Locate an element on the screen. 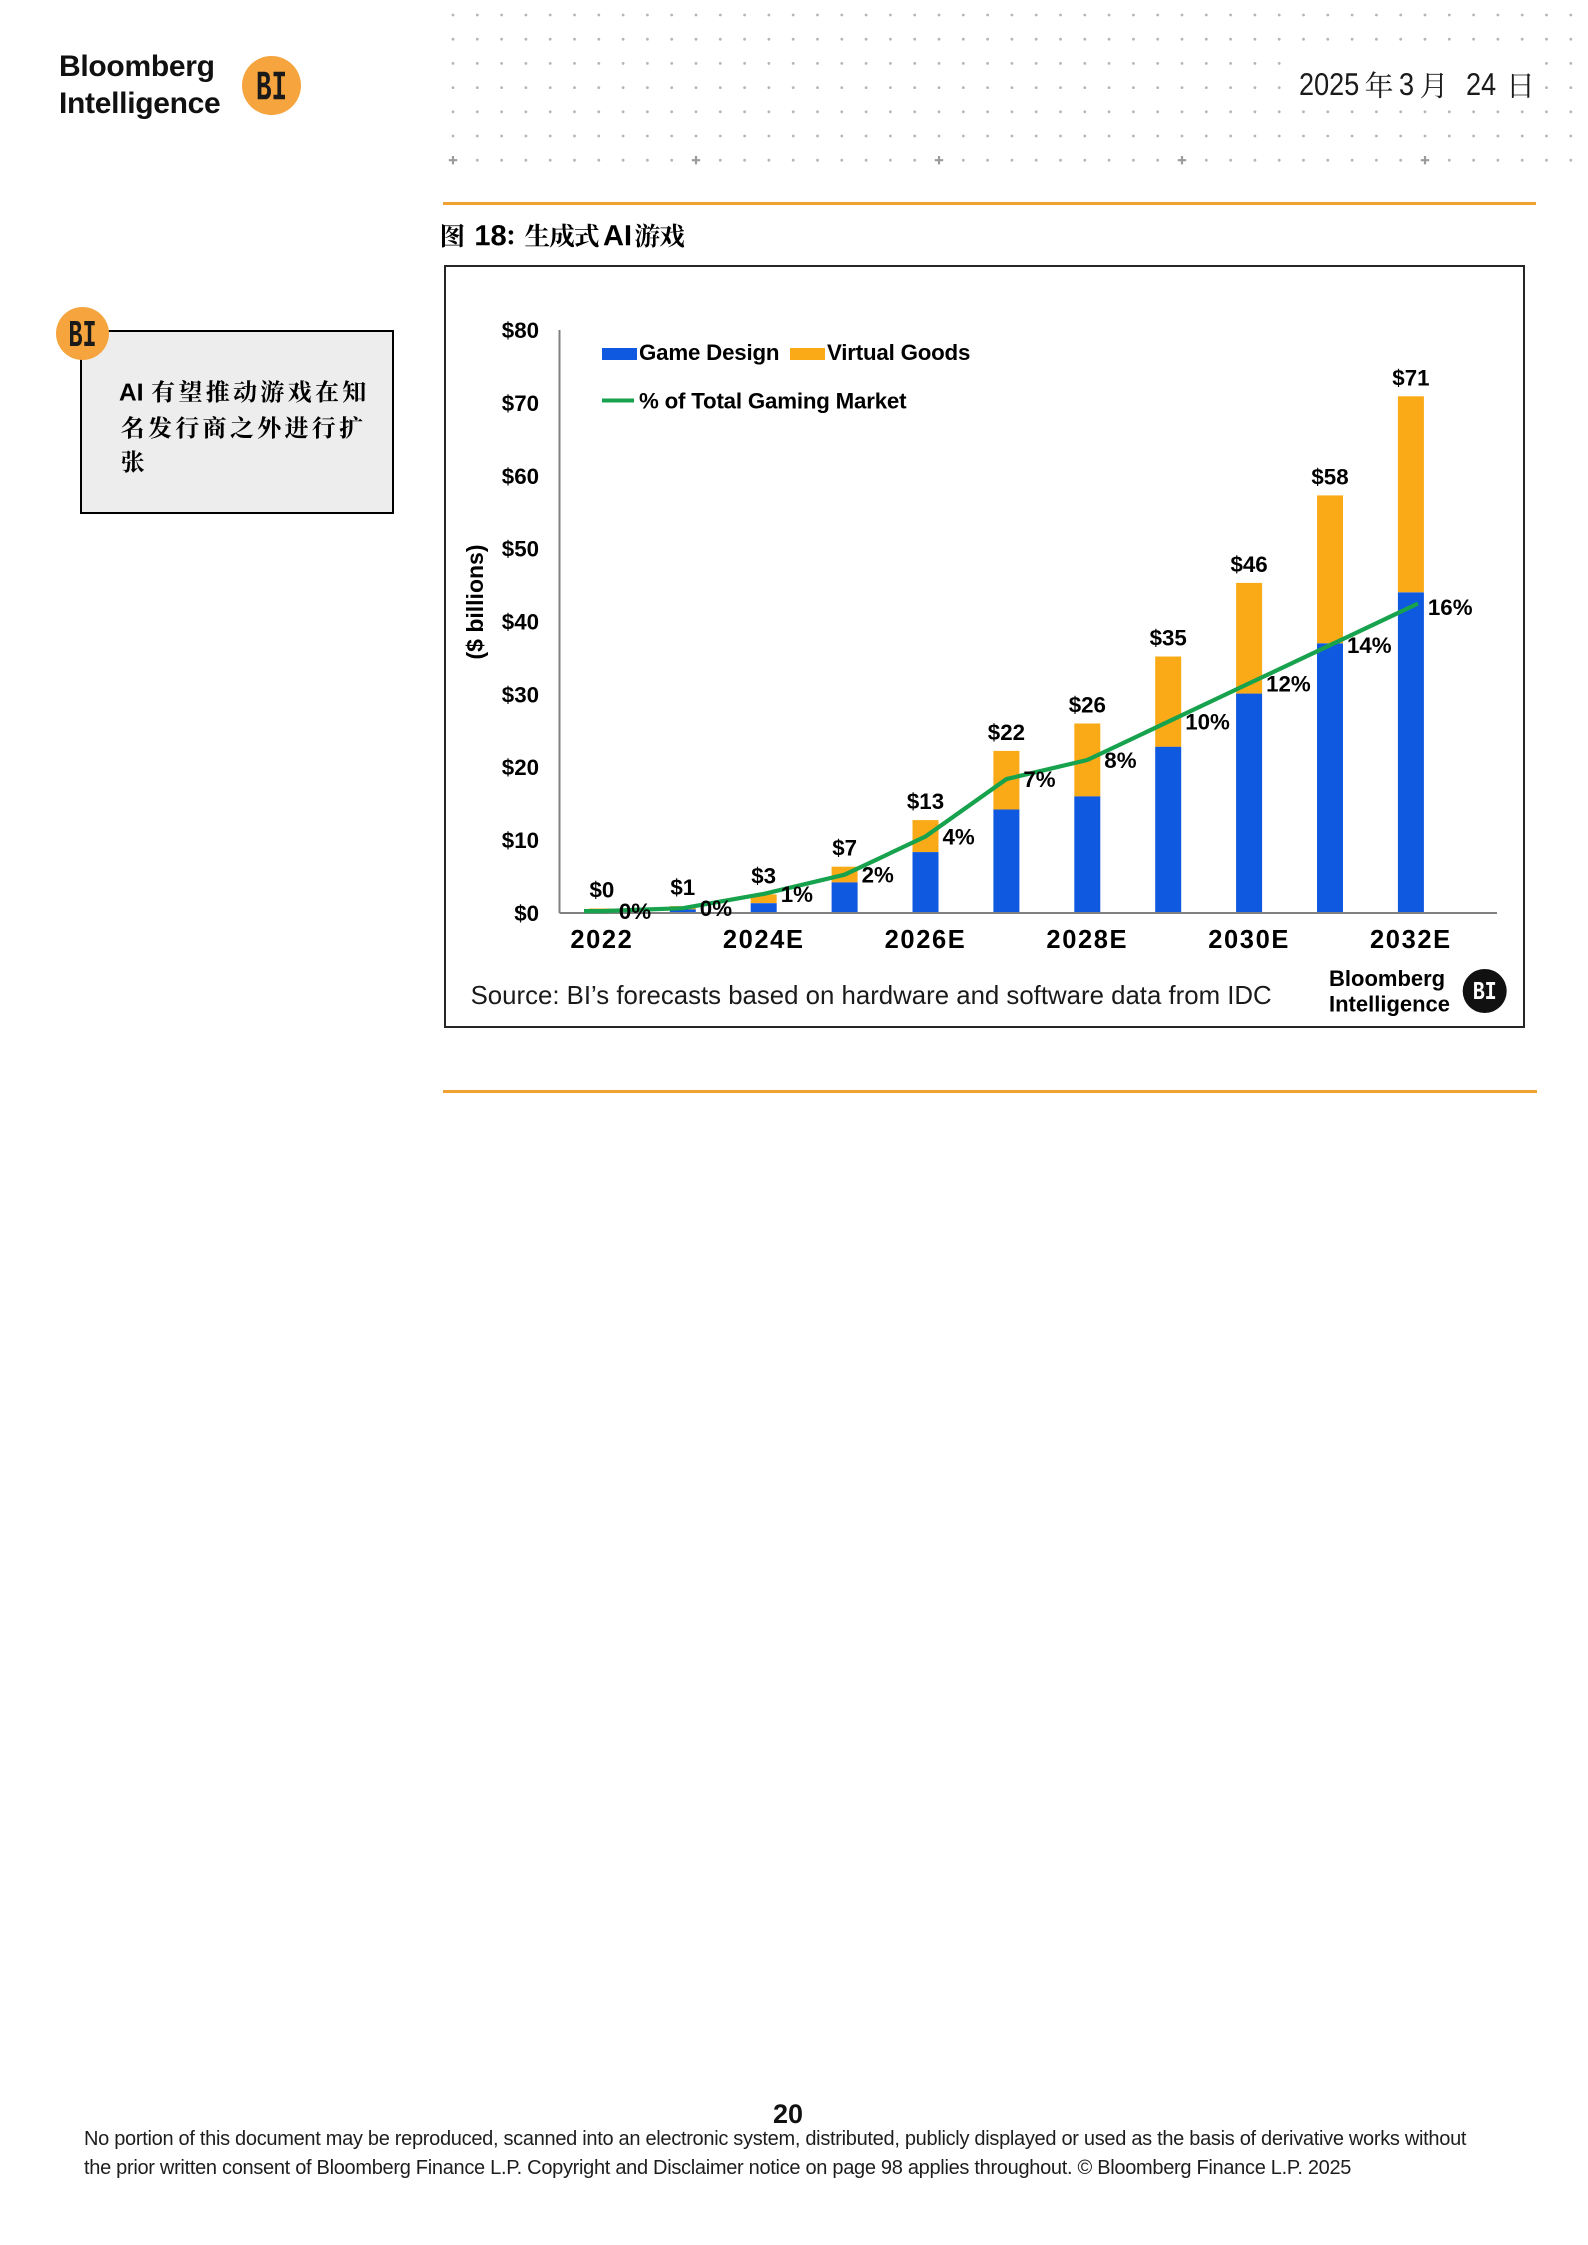 This screenshot has height=2245, width=1588. svg-text: 2% is located at coordinates (878, 875).